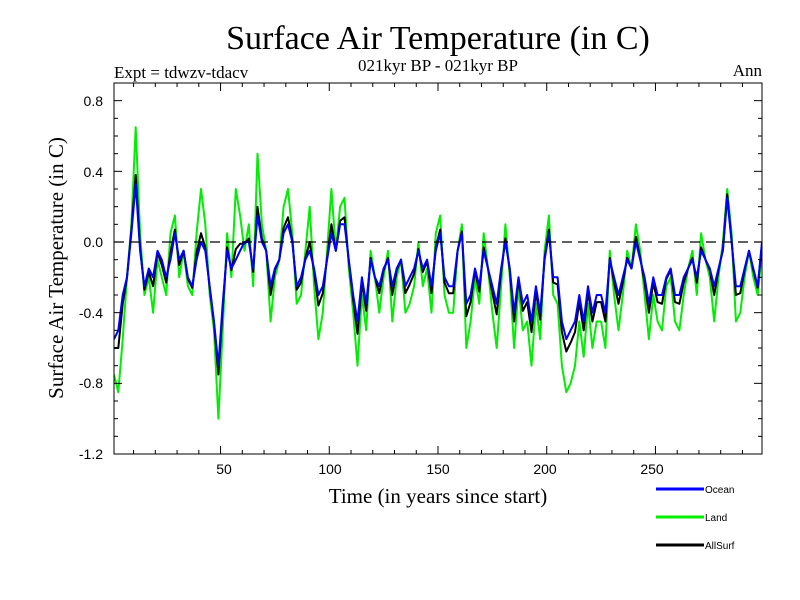  What do you see at coordinates (438, 469) in the screenshot?
I see `x-tick-label-2: 150` at bounding box center [438, 469].